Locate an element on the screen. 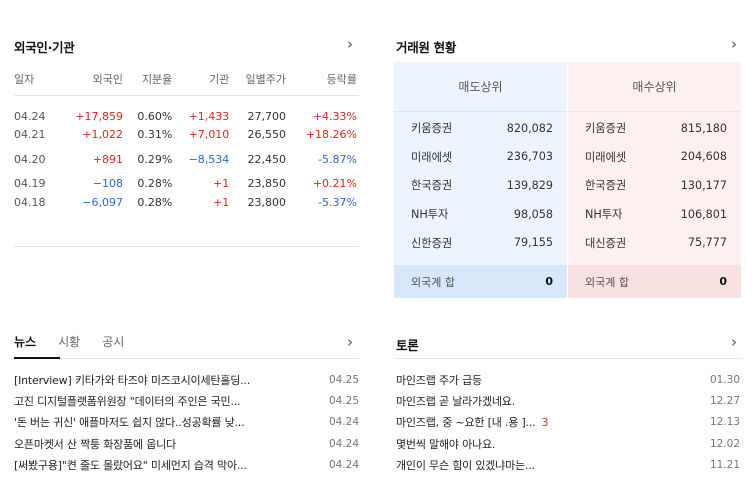 This screenshot has width=754, height=487. broker-volume: 236,703 is located at coordinates (529, 157).